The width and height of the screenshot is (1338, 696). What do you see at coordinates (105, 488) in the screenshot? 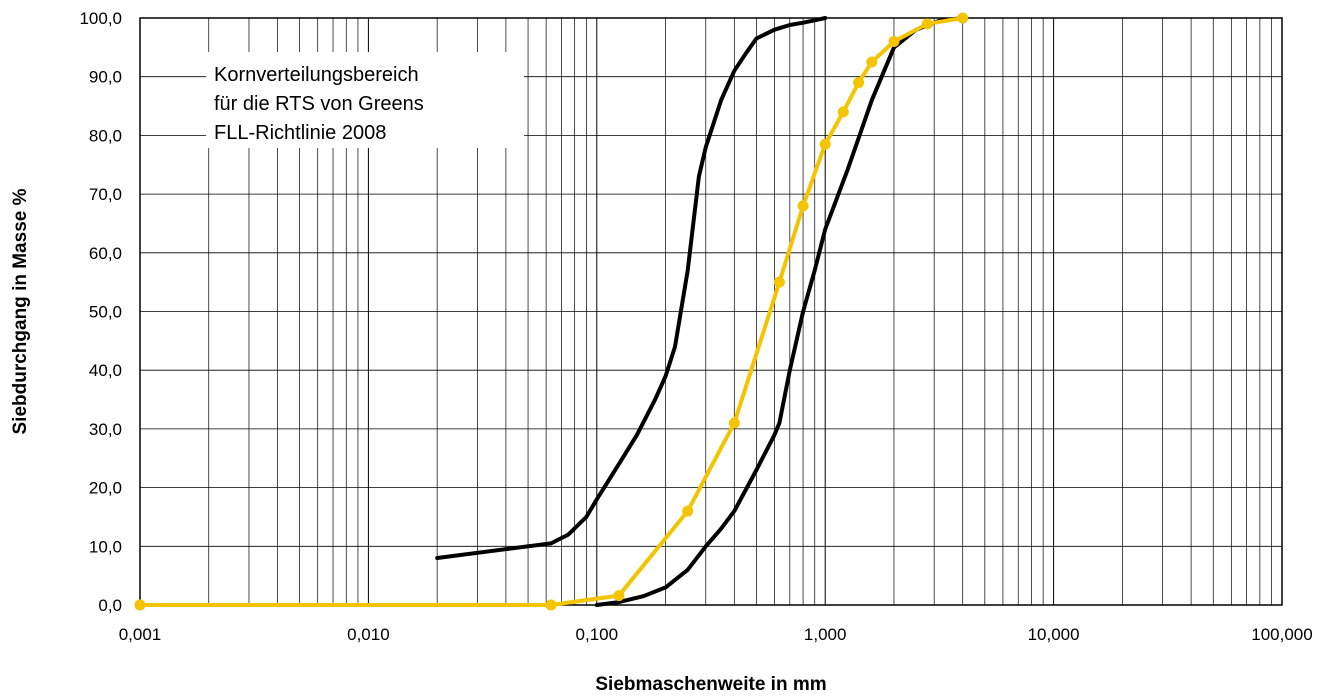
I see `y-tick-label: 20,0` at bounding box center [105, 488].